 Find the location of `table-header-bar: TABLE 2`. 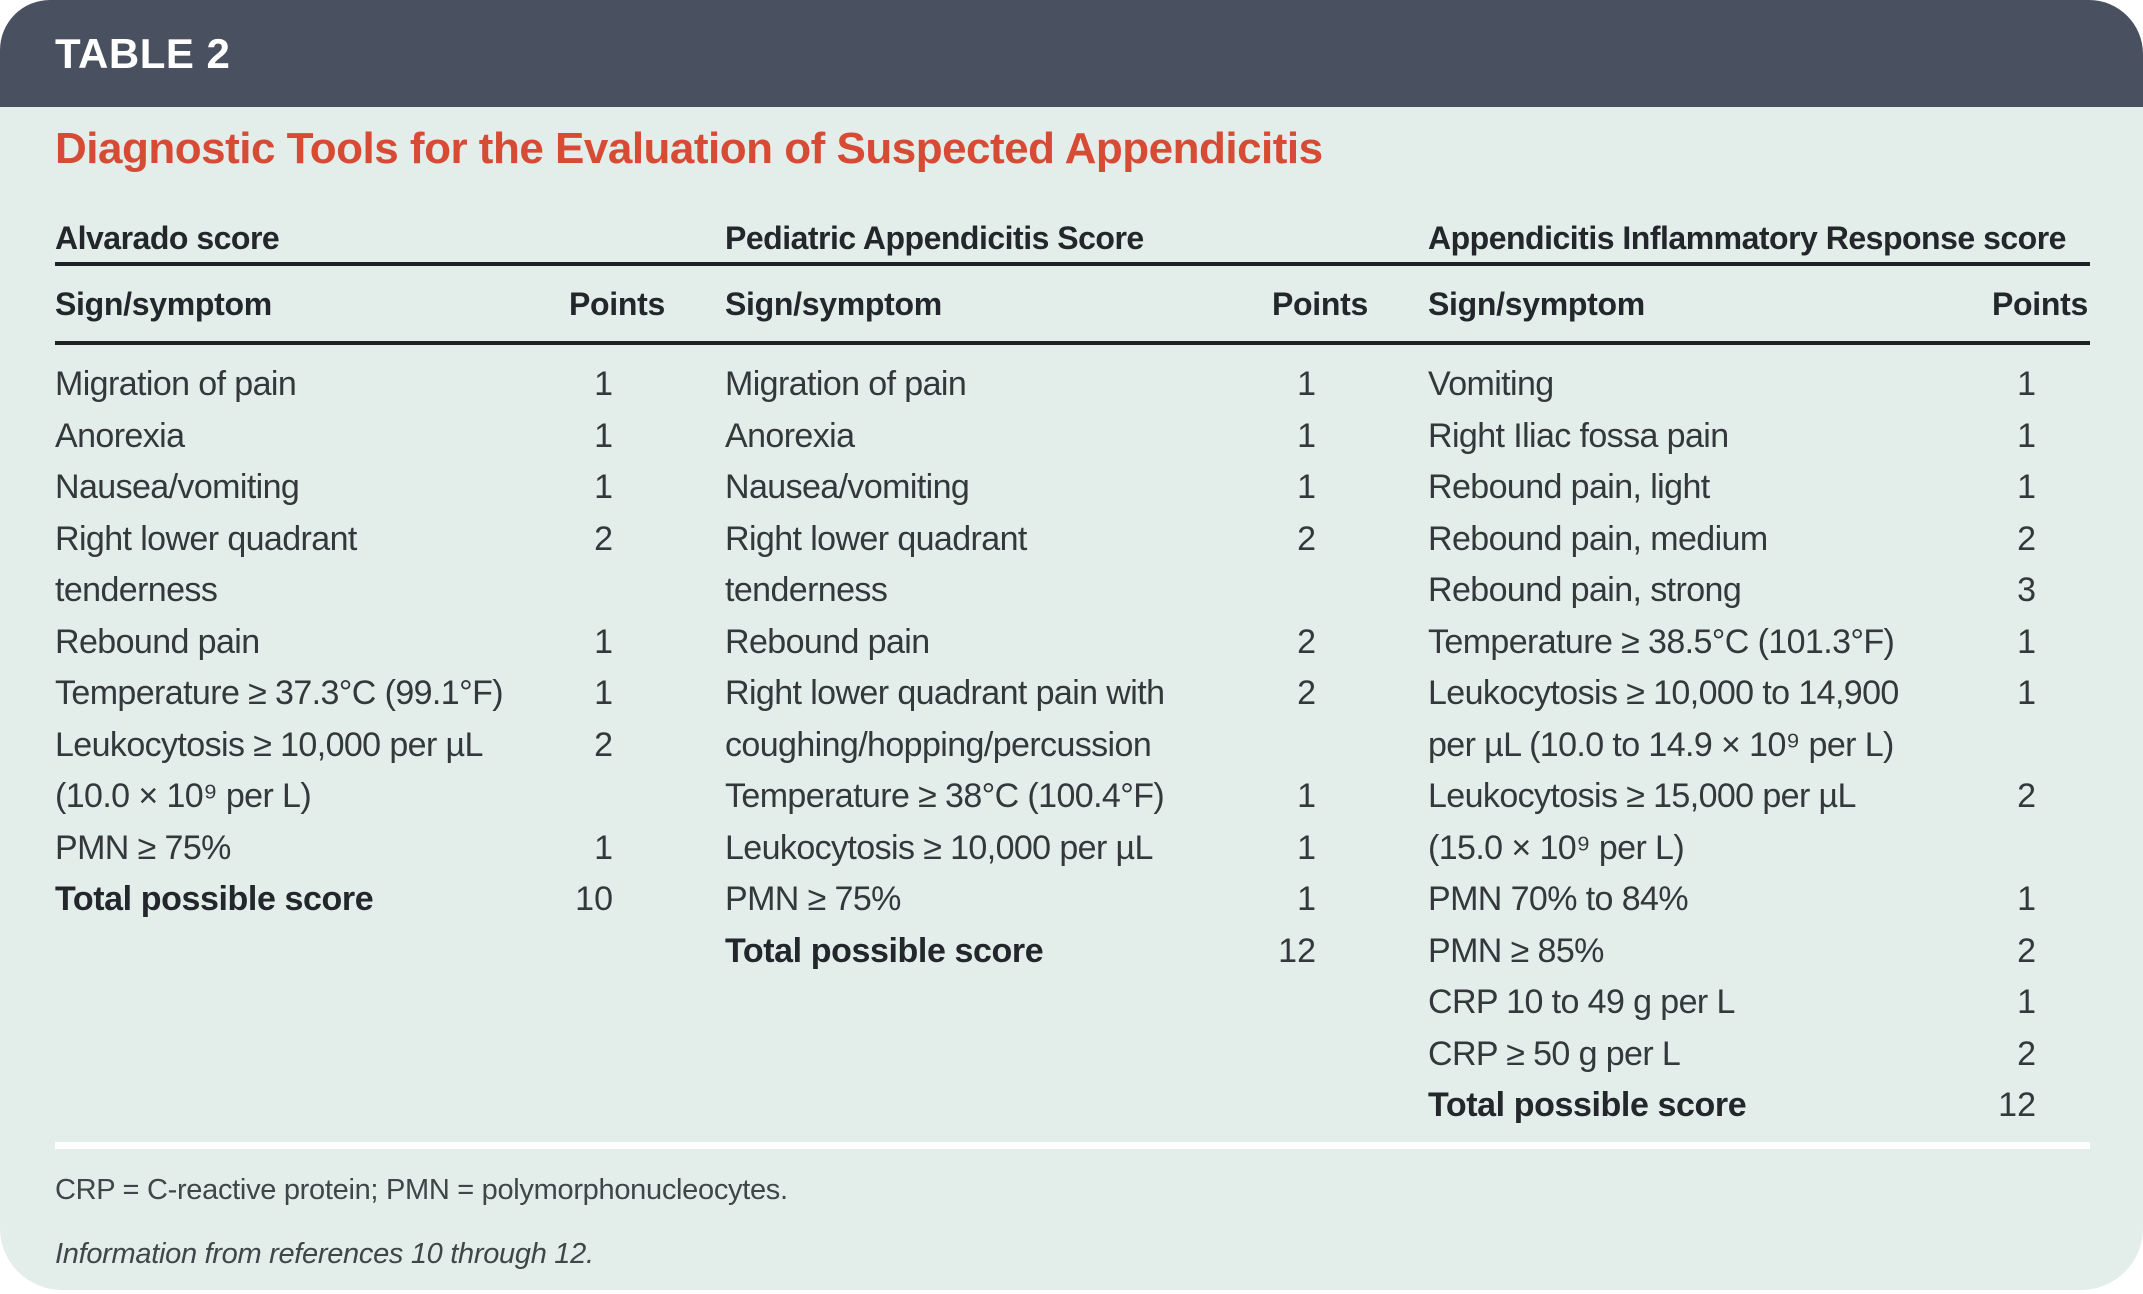

table-header-bar: TABLE 2 is located at coordinates (1071, 53).